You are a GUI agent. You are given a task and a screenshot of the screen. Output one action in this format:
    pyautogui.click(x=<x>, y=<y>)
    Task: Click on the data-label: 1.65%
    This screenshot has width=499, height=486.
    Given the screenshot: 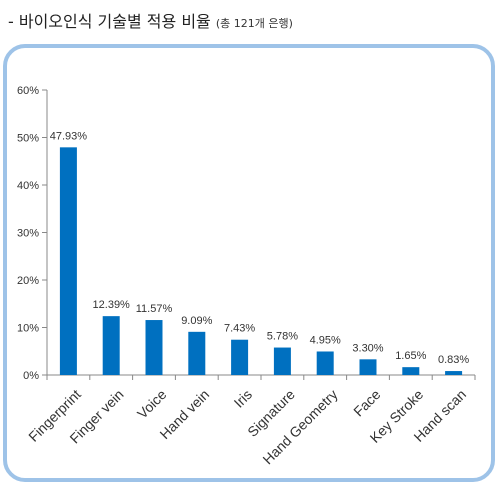 What is the action you would take?
    pyautogui.click(x=410, y=356)
    